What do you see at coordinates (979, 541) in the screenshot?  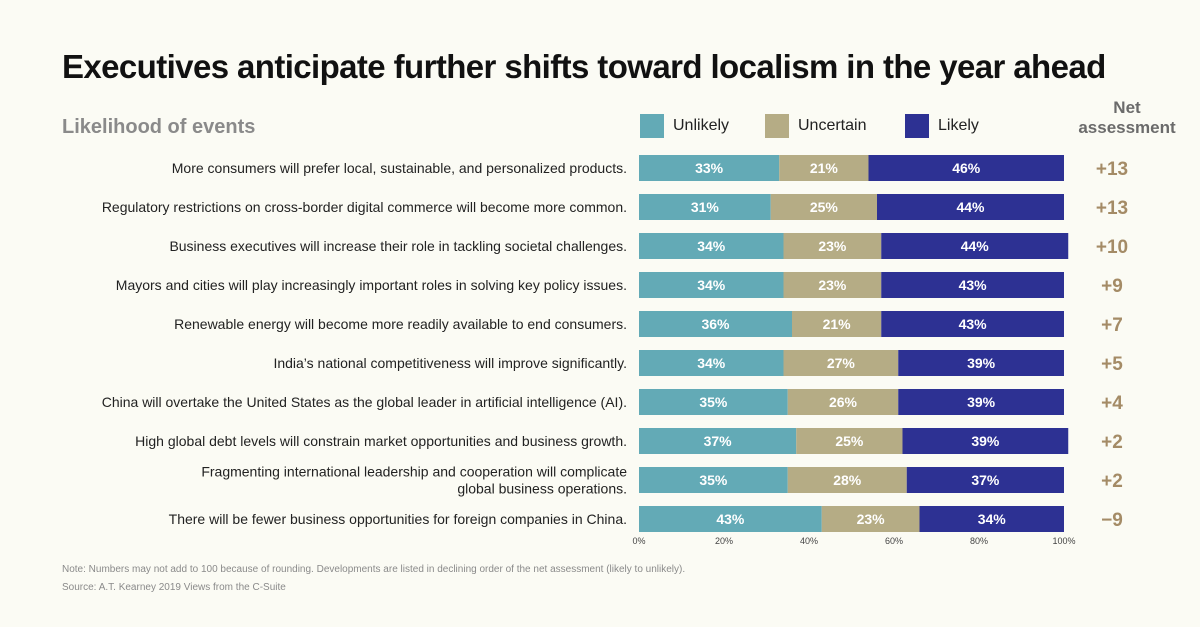 I see `x-tick-label: 80%` at bounding box center [979, 541].